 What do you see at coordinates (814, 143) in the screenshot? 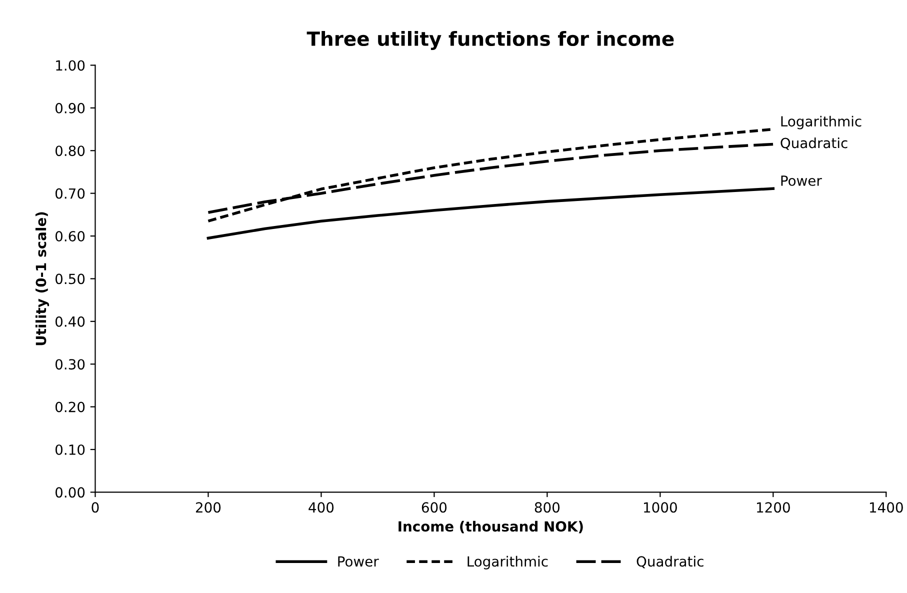
I see `text: Quadratic` at bounding box center [814, 143].